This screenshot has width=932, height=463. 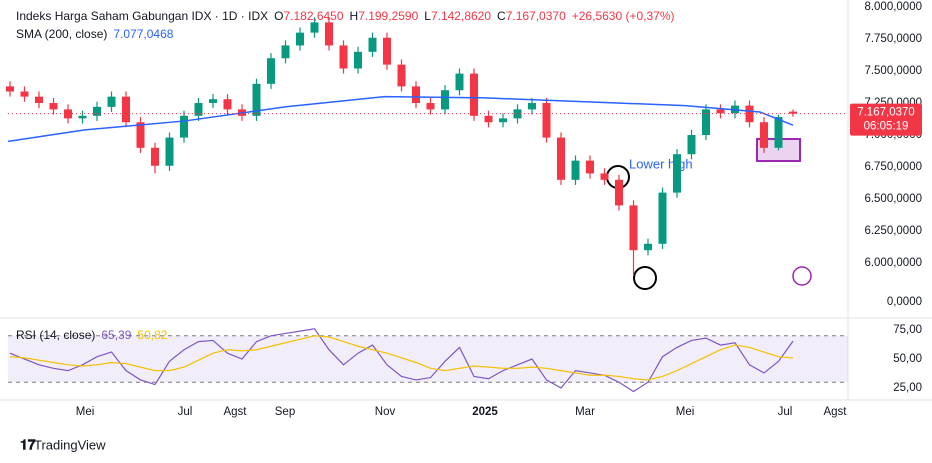 I want to click on price-badge, so click(x=886, y=119).